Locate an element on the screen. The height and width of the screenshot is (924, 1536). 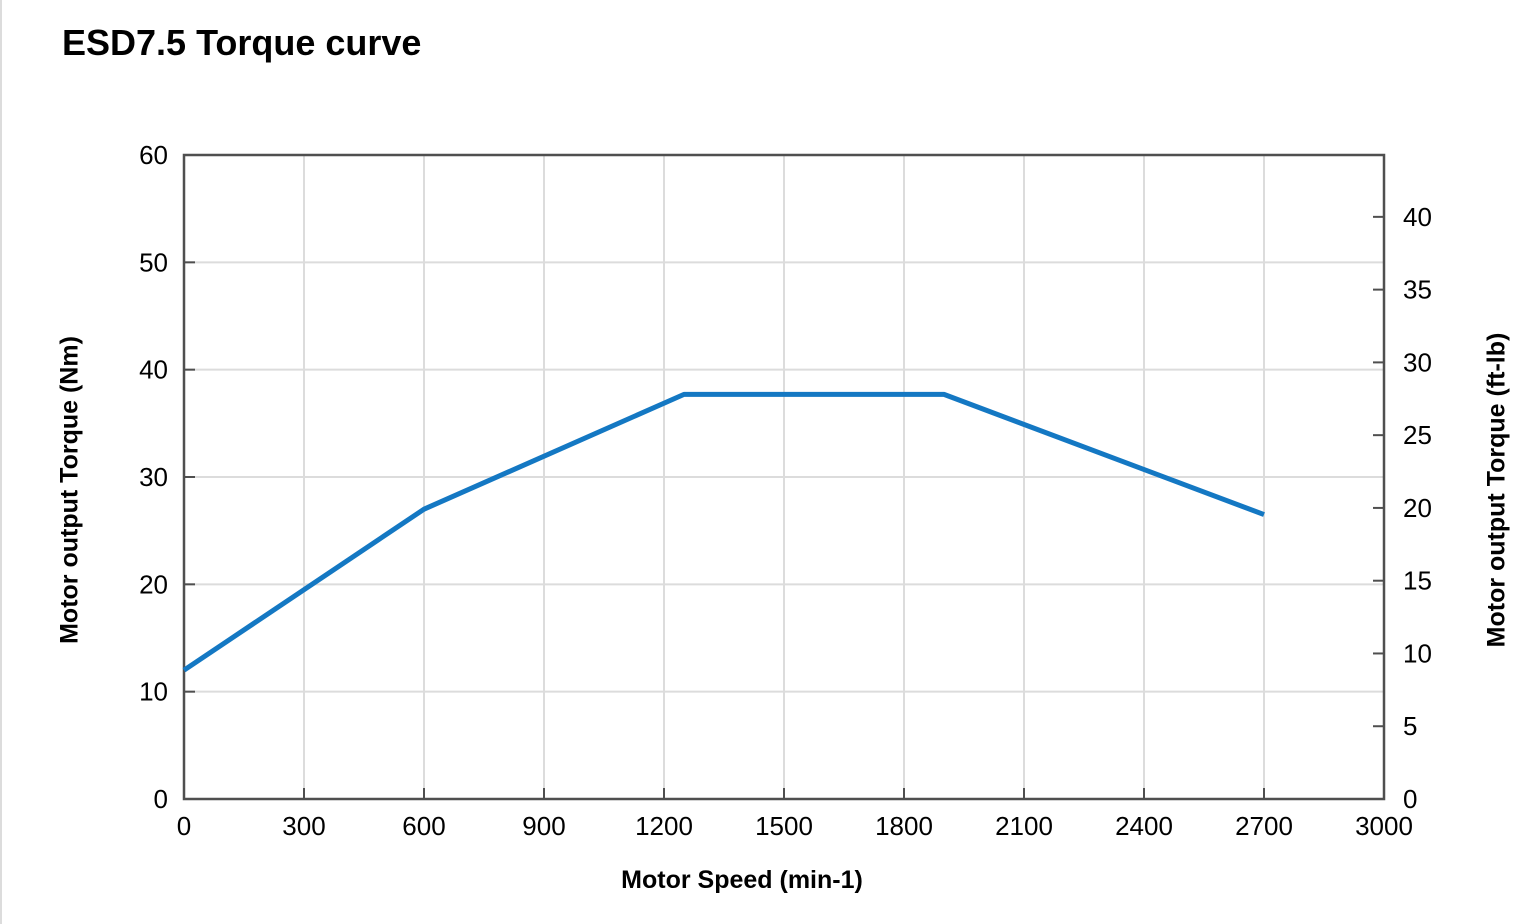
x-tick-label: 600 is located at coordinates (423, 826).